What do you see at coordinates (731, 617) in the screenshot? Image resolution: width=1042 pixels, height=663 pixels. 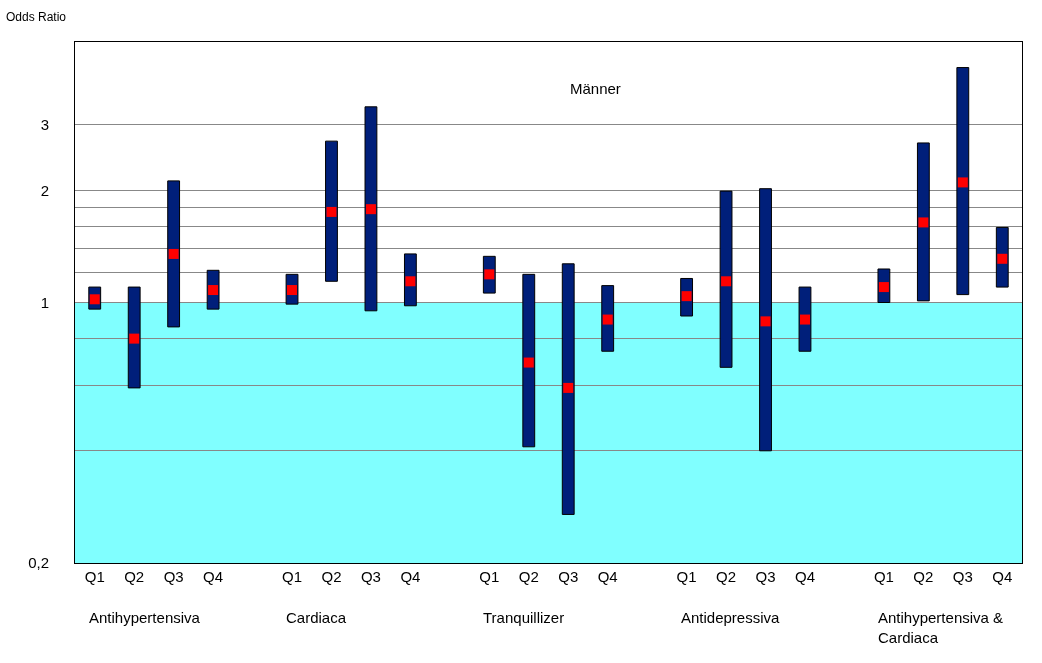 I see `text: Antidepressiva` at bounding box center [731, 617].